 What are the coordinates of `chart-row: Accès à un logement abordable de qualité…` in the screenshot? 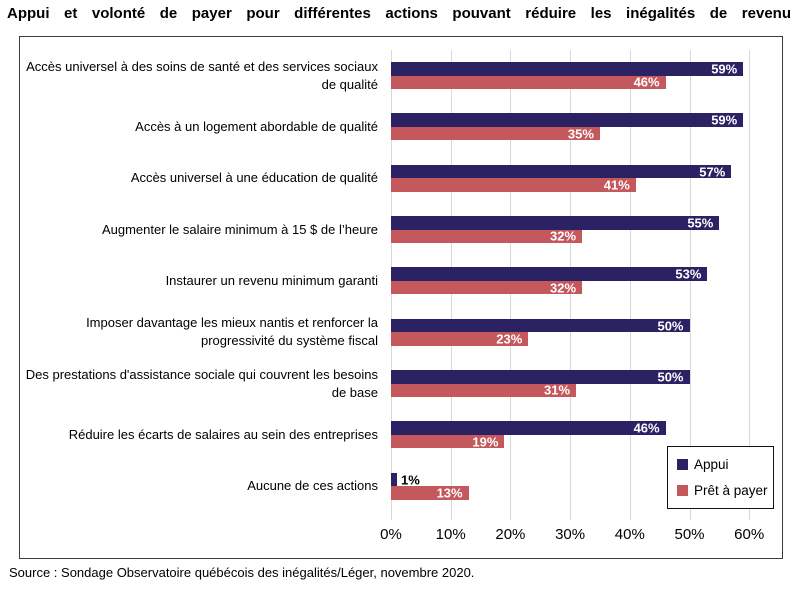 It's located at (401, 126).